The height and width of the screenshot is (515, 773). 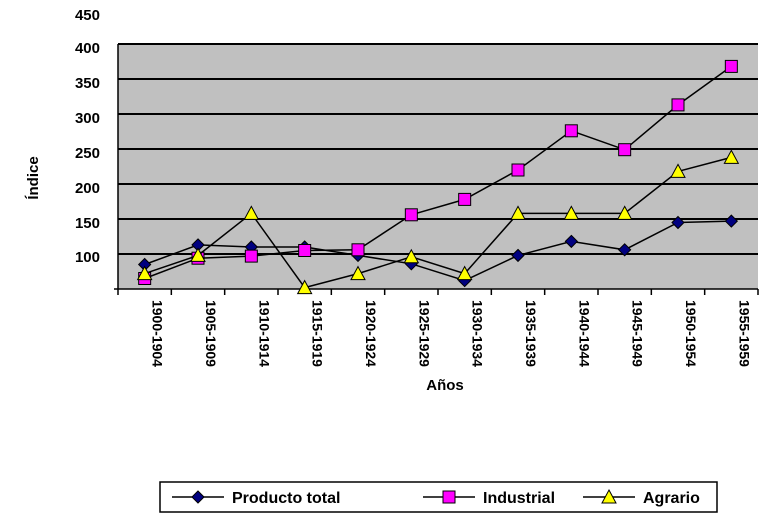 I want to click on x-axis-title: Años, so click(x=445, y=385).